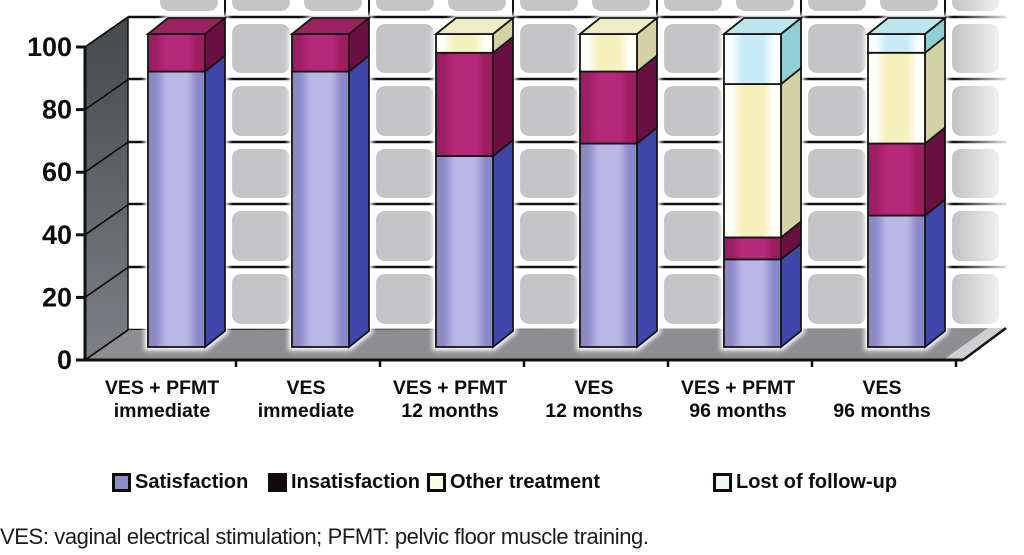  Describe the element at coordinates (355, 482) in the screenshot. I see `legend-label: Insatisfaction` at that location.